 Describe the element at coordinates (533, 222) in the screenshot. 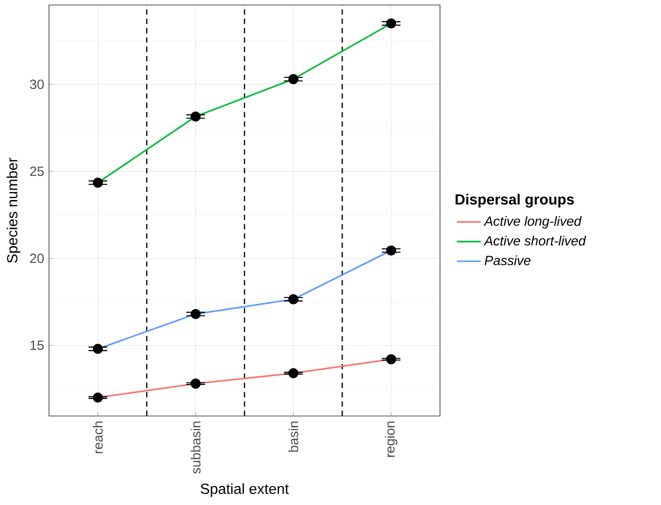

I see `legend-label: Active long-lived` at that location.